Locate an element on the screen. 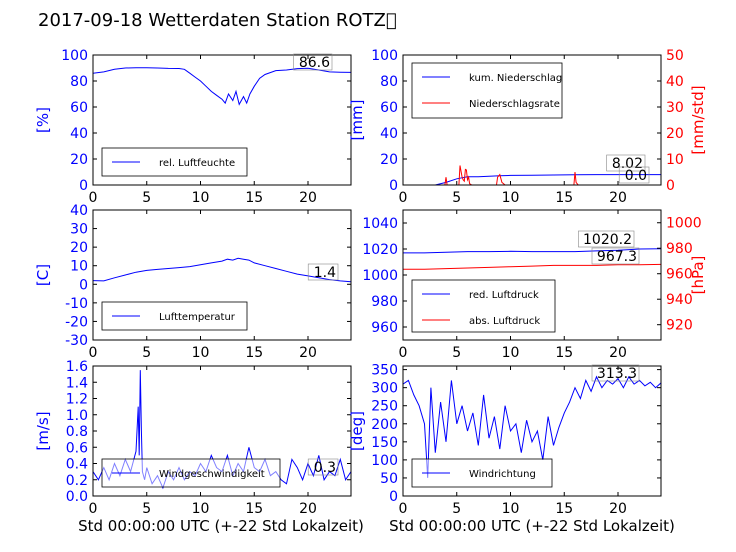 The height and width of the screenshot is (552, 736). ytick-label-humidity-80: 80 is located at coordinates (79, 82).